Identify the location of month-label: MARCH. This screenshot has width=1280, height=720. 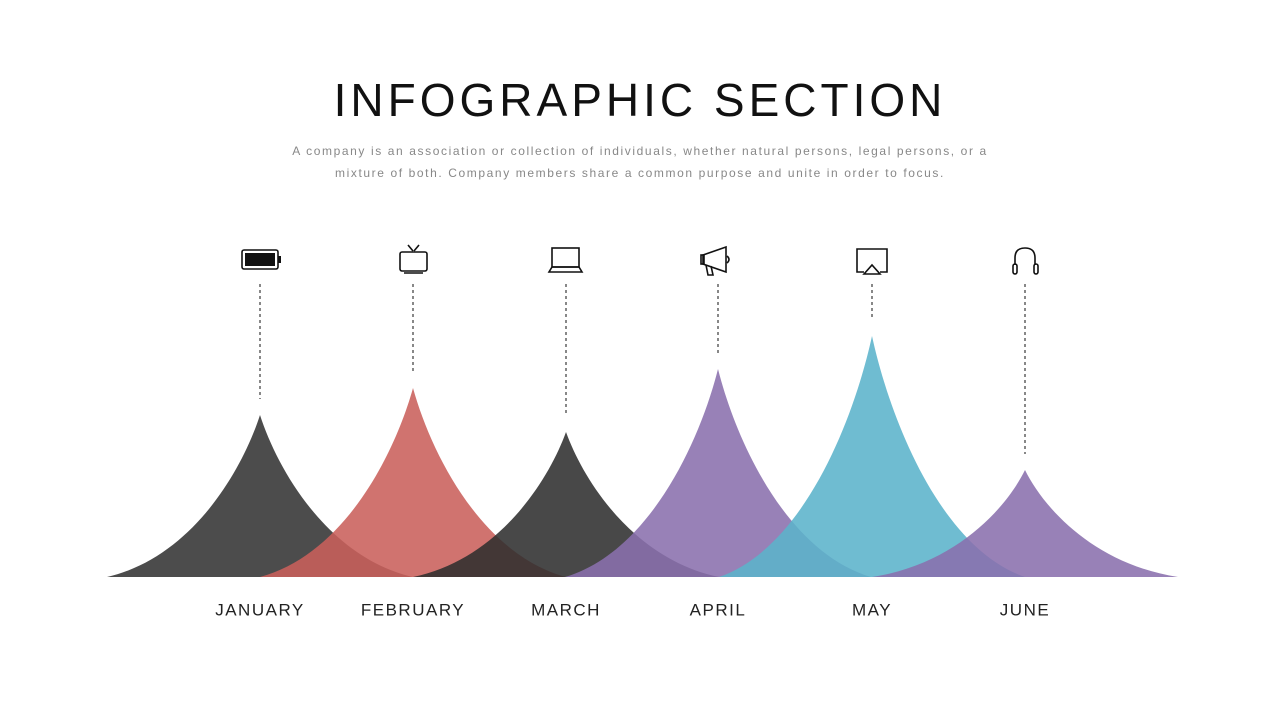
(566, 609).